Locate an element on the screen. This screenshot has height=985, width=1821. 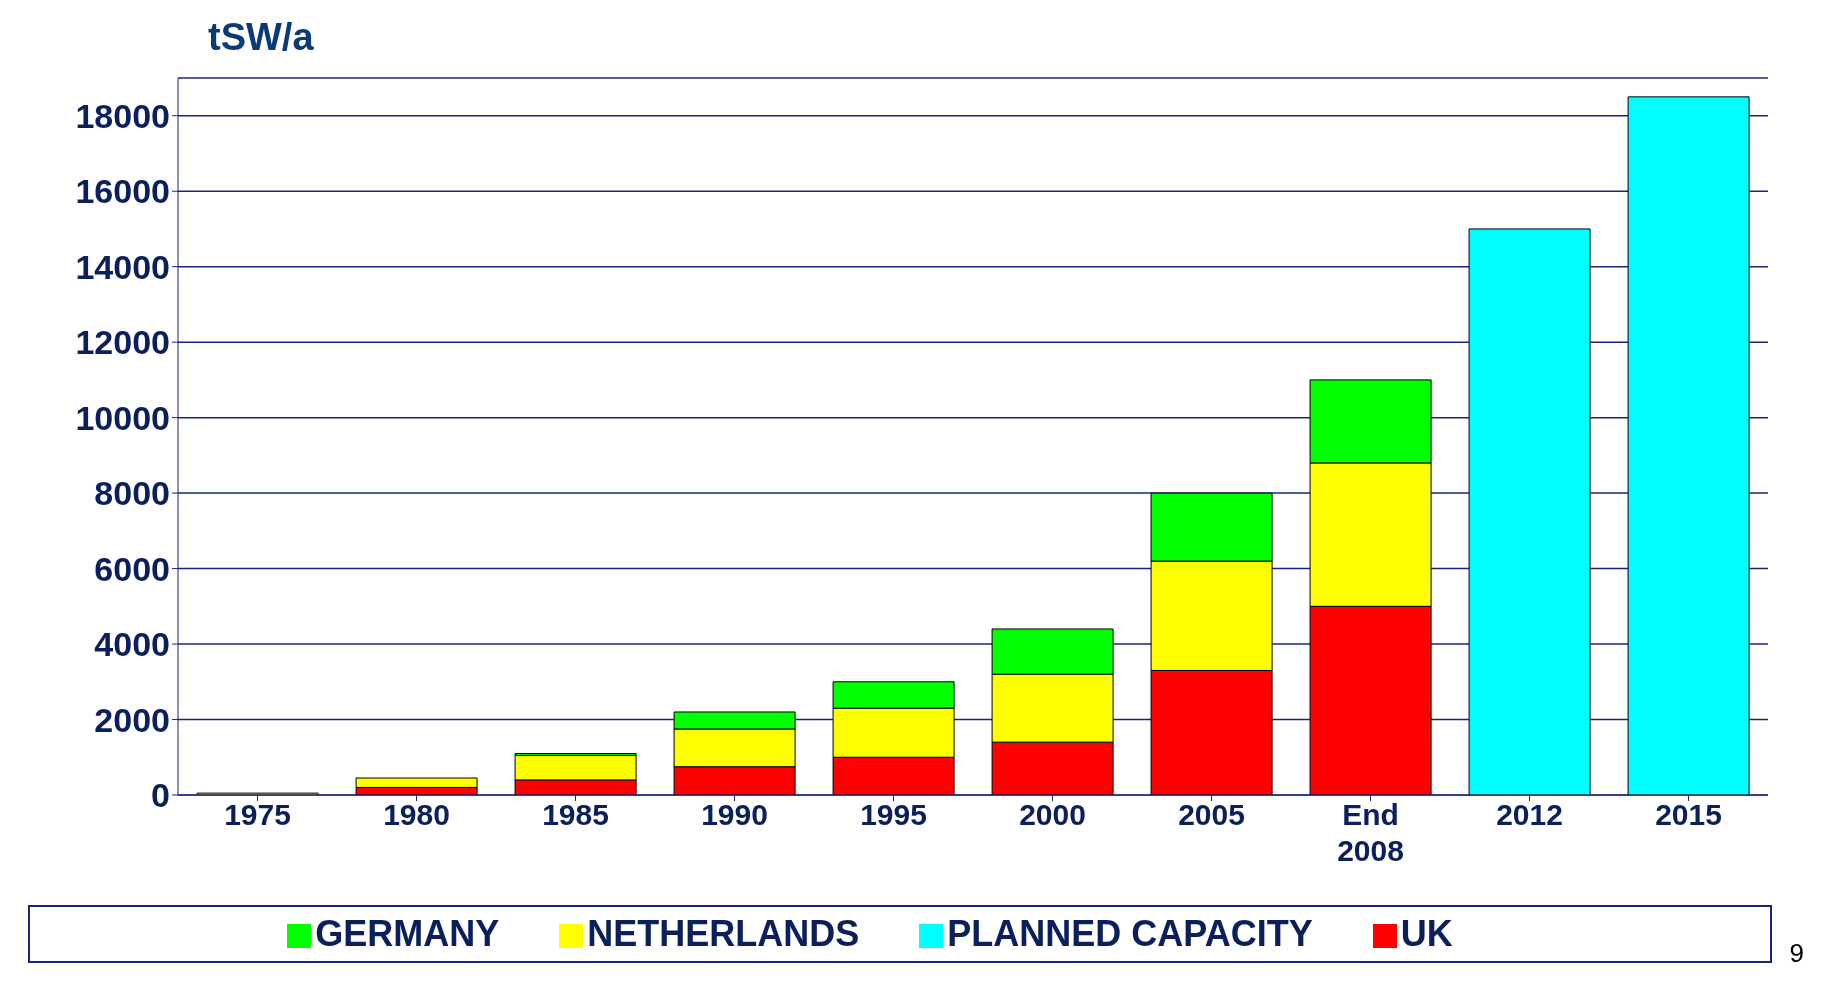
x-tick-label: 2000 is located at coordinates (1052, 814).